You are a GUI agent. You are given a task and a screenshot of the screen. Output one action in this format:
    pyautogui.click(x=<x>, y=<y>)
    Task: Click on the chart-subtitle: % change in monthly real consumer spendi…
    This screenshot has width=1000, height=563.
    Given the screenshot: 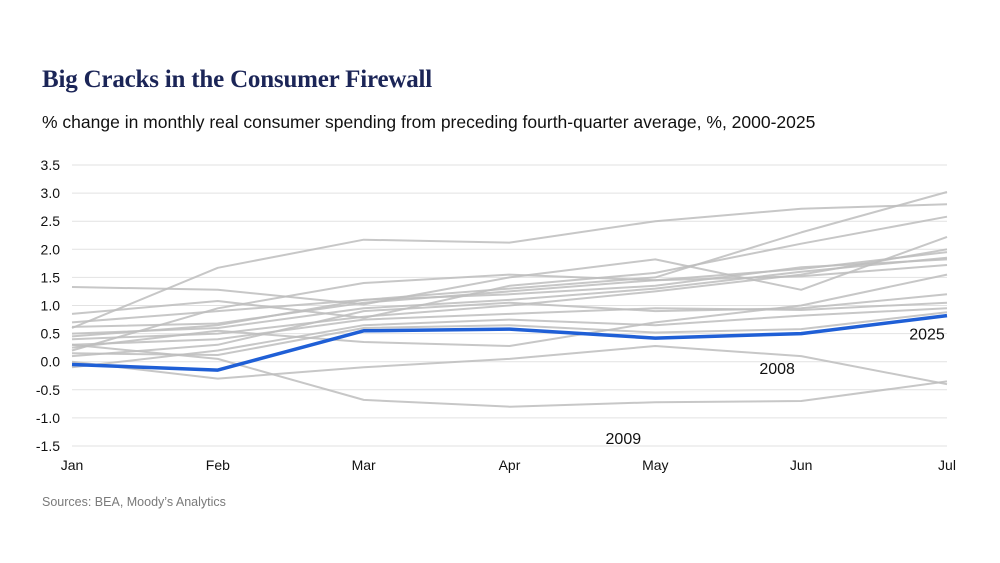 What is the action you would take?
    pyautogui.click(x=429, y=122)
    